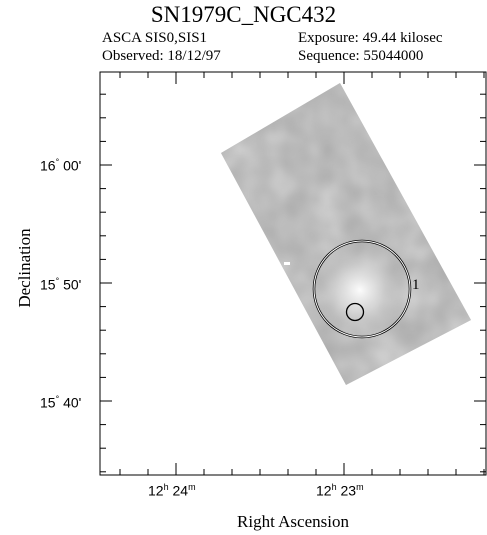 This screenshot has width=487, height=535. What do you see at coordinates (361, 56) in the screenshot?
I see `sequence-label: Sequence: 55044000` at bounding box center [361, 56].